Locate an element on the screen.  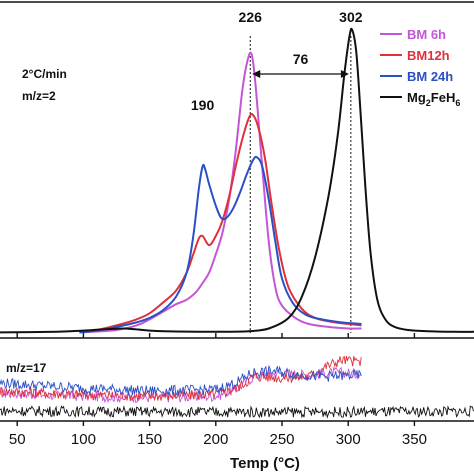
legend-label-bm-6h: BM 6h is located at coordinates (426, 34).